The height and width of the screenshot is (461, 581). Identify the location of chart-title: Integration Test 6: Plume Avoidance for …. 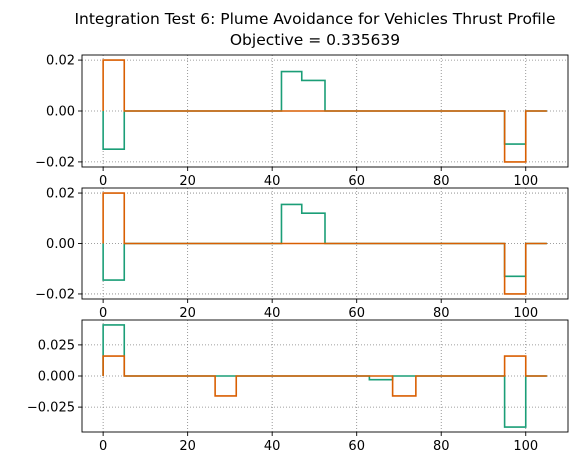
(314, 19).